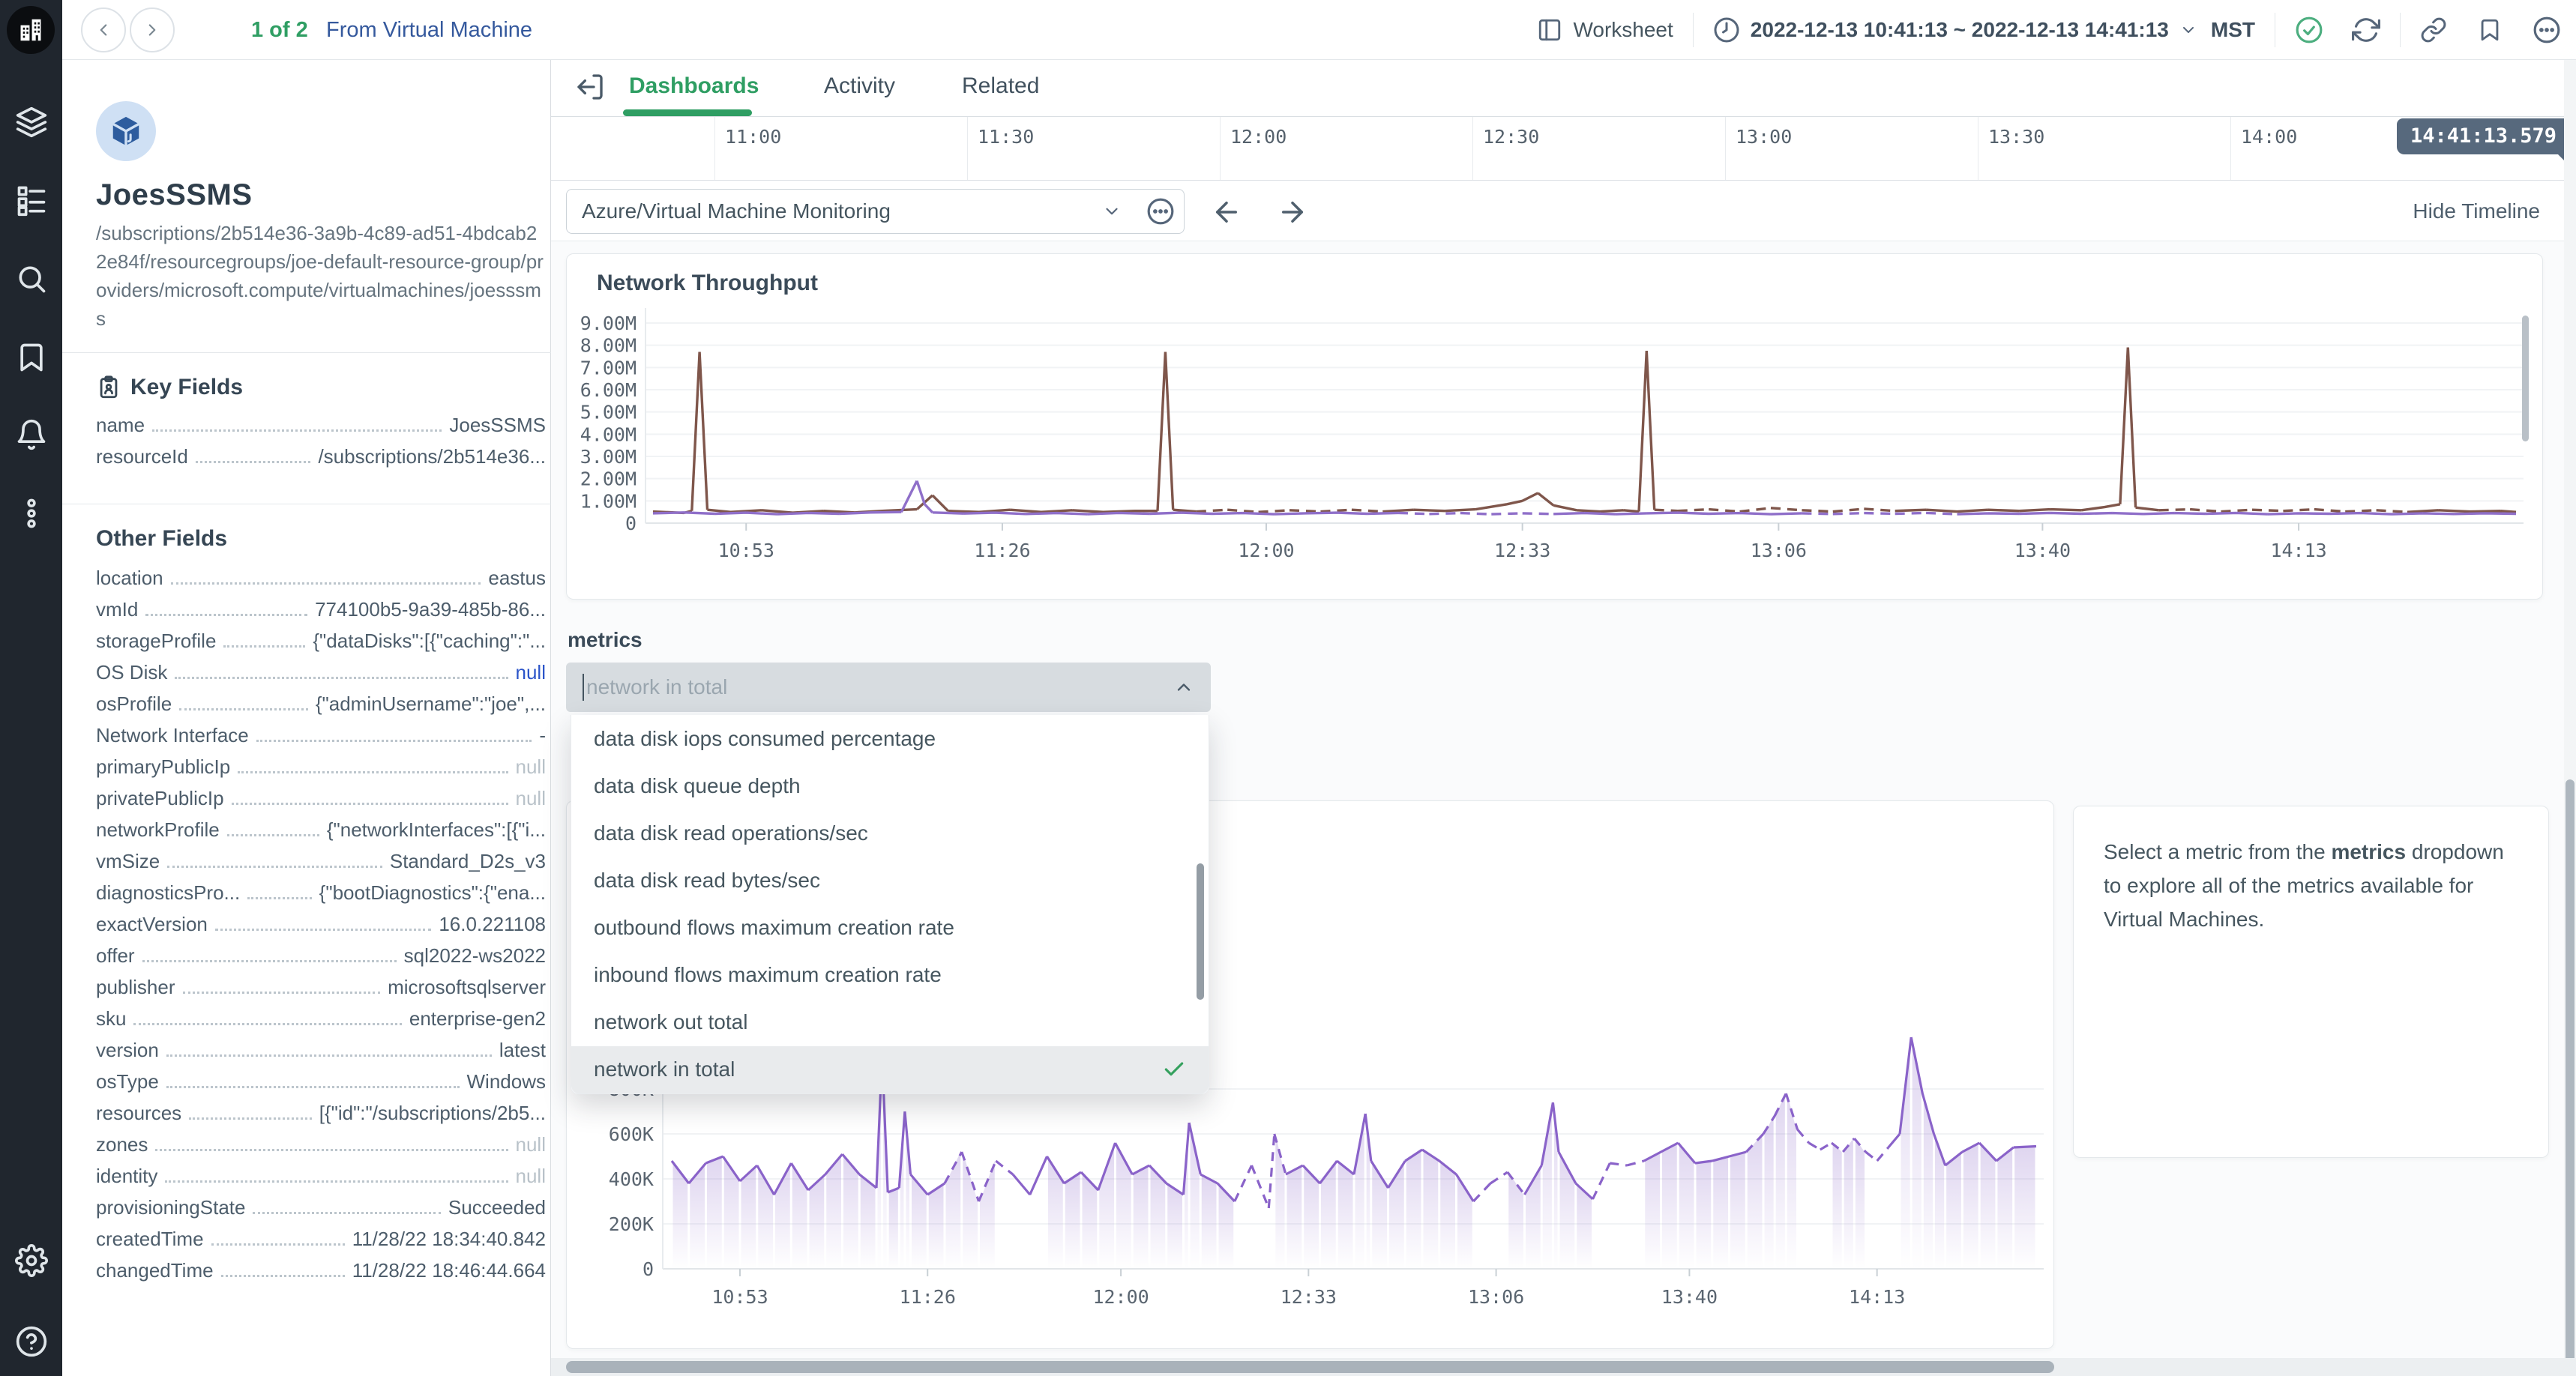 This screenshot has height=1376, width=2576. I want to click on dashboard-select: Azure/Virtual Machine Monitoring, so click(851, 211).